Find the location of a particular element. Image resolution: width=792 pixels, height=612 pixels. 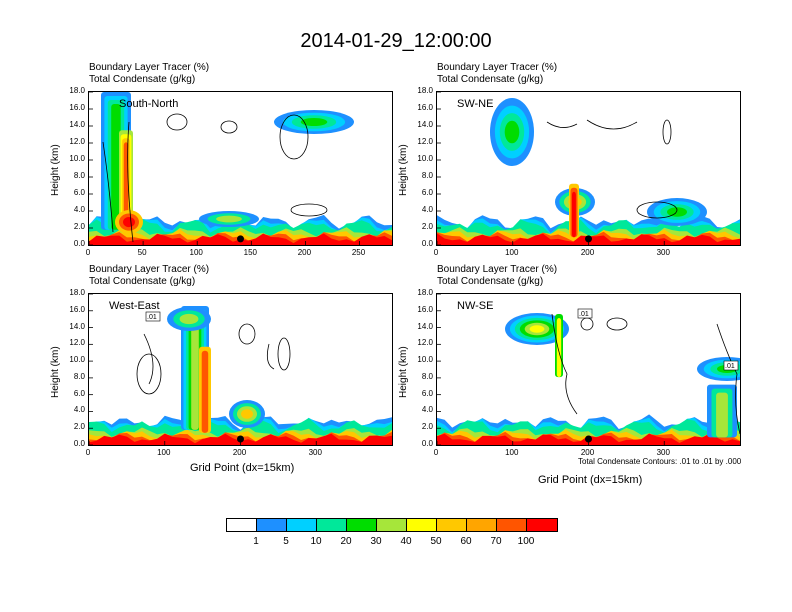

colorbar-label: 70 is located at coordinates (496, 541).